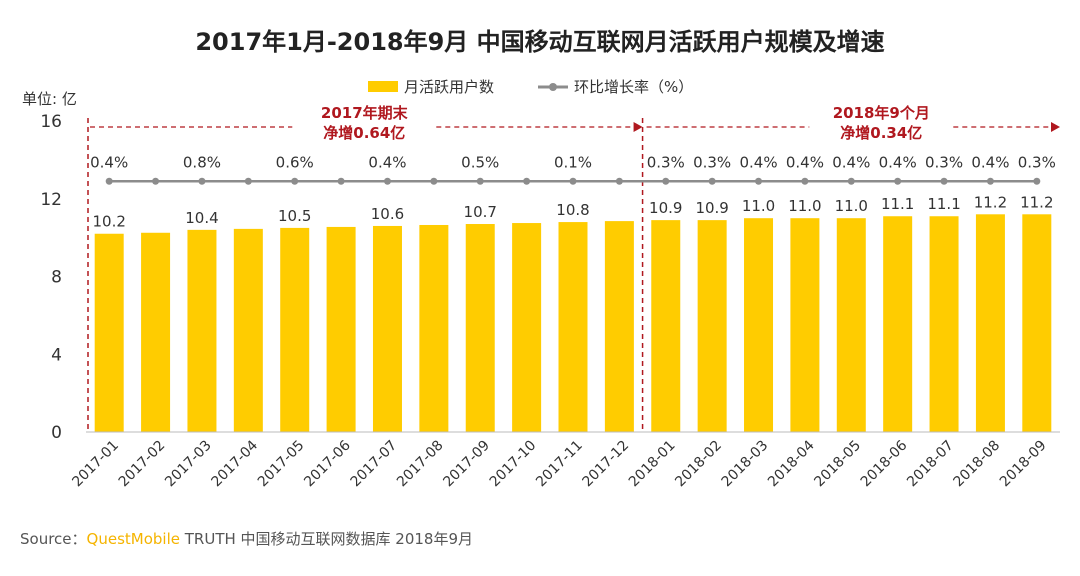 This screenshot has width=1080, height=576. Describe the element at coordinates (281, 464) in the screenshot. I see `x-tick-label: 2017-05` at that location.